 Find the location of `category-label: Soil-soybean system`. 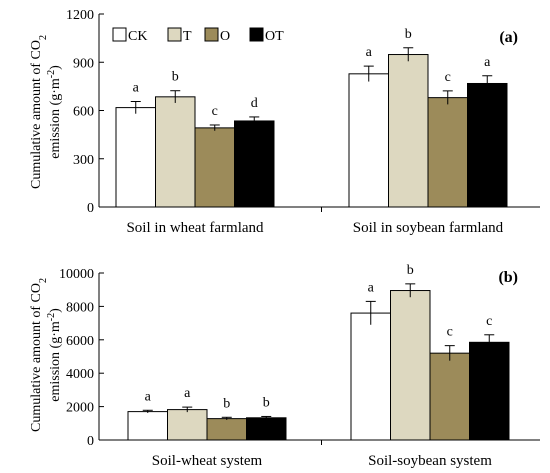

category-label: Soil-soybean system is located at coordinates (430, 461).